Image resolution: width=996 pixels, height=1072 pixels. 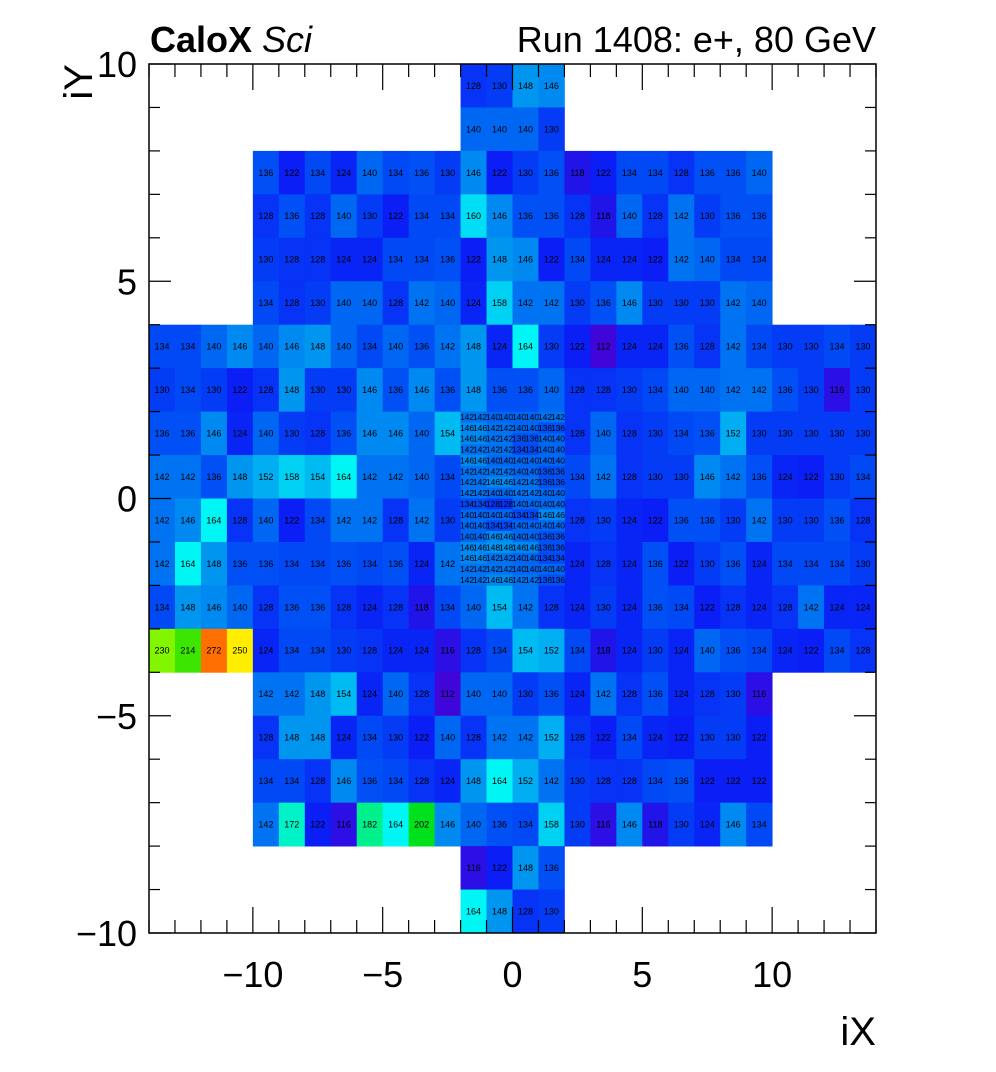 I want to click on cell-value-label: 154, so click(x=317, y=477).